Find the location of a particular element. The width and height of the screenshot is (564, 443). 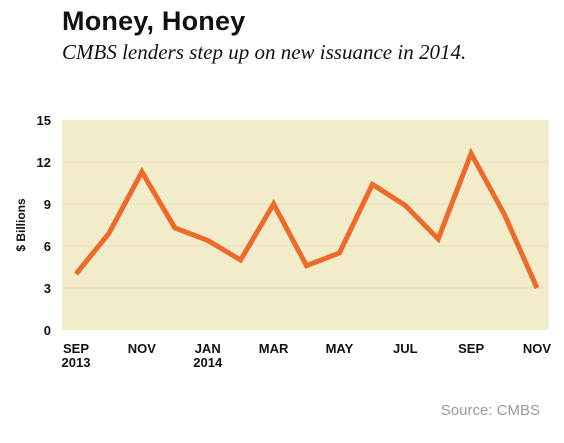

chart-title: Money, Honey is located at coordinates (154, 21).